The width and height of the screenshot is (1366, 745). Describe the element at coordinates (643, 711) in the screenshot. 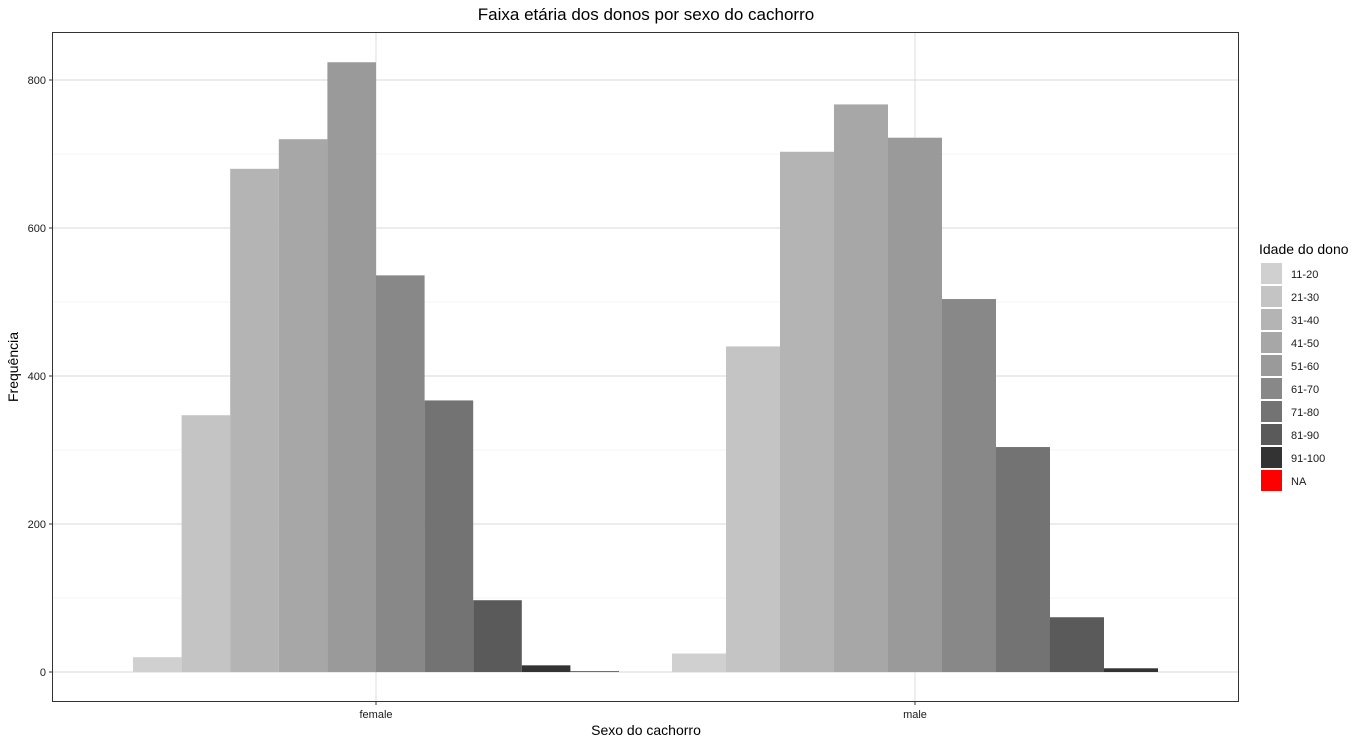

I see `x-axis: female male` at that location.